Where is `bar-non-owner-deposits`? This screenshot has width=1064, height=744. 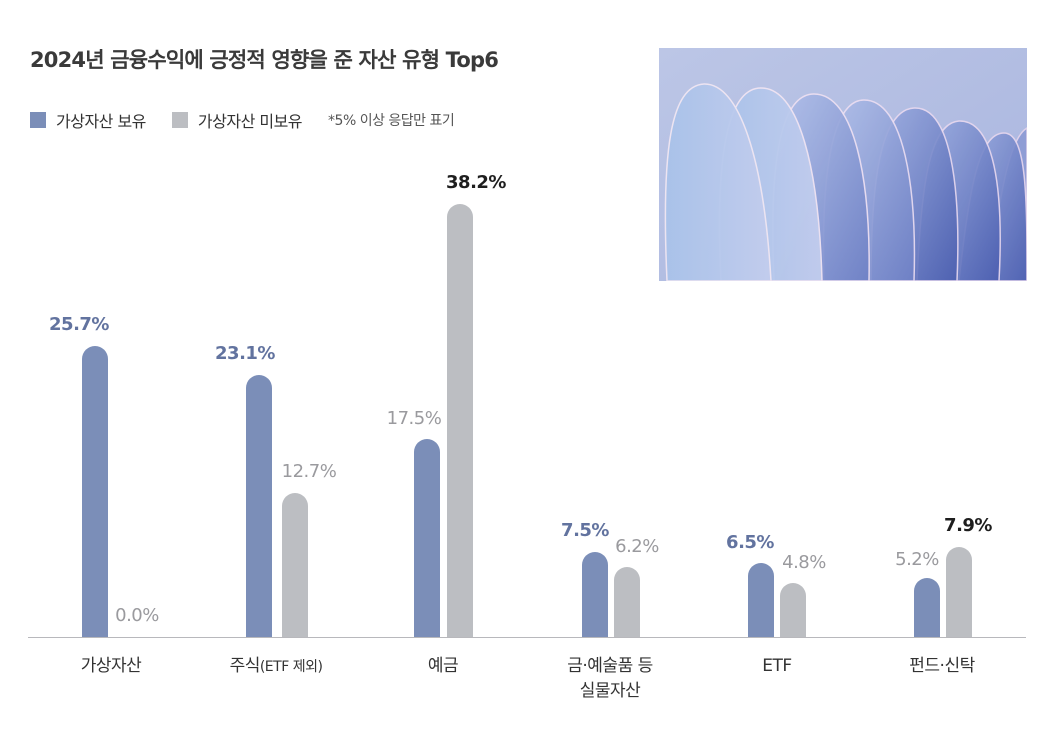 bar-non-owner-deposits is located at coordinates (460, 420).